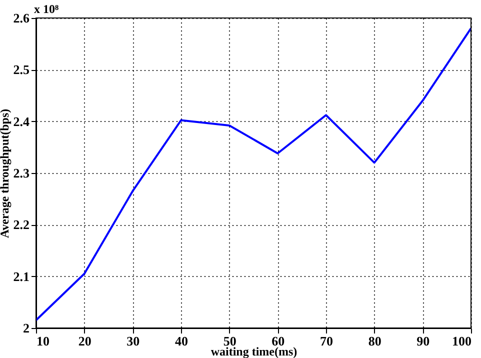 This screenshot has height=358, width=481. I want to click on x-tick-label: 40, so click(181, 341).